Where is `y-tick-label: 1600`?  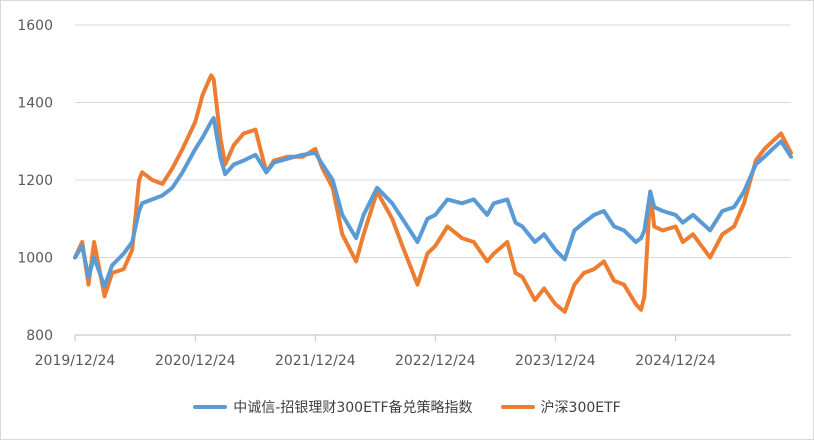
y-tick-label: 1600 is located at coordinates (35, 26).